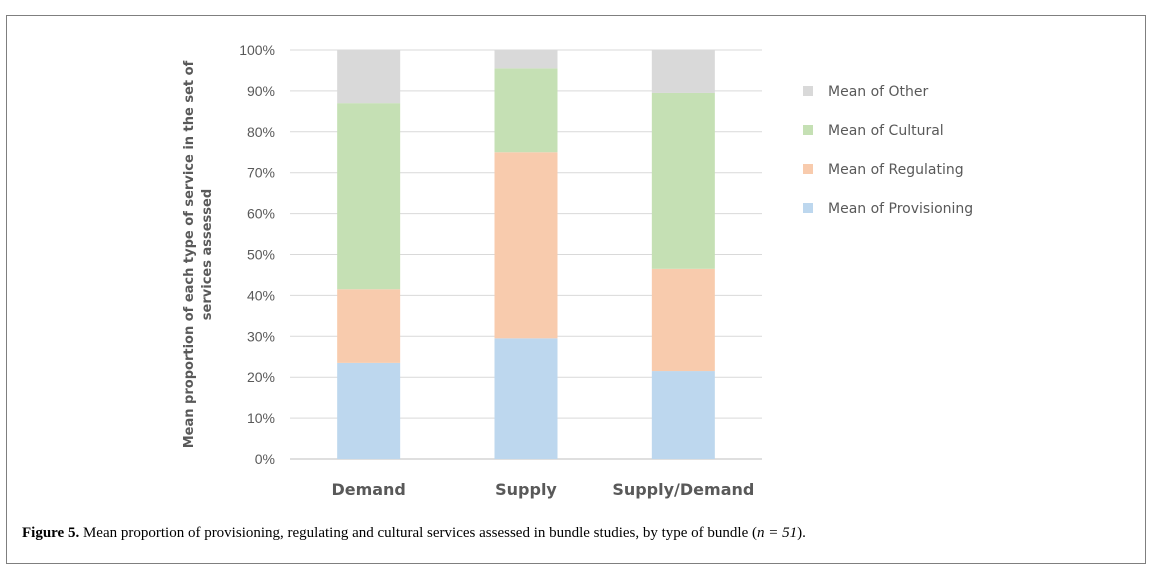  Describe the element at coordinates (265, 459) in the screenshot. I see `y-tick-label: 0%` at that location.